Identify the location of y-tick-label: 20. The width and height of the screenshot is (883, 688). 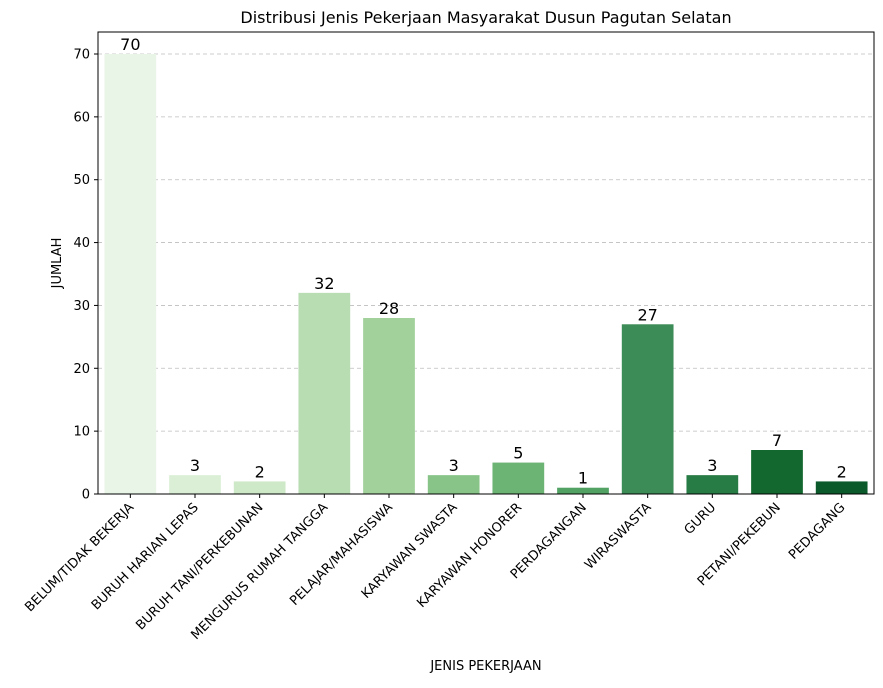
(81, 369).